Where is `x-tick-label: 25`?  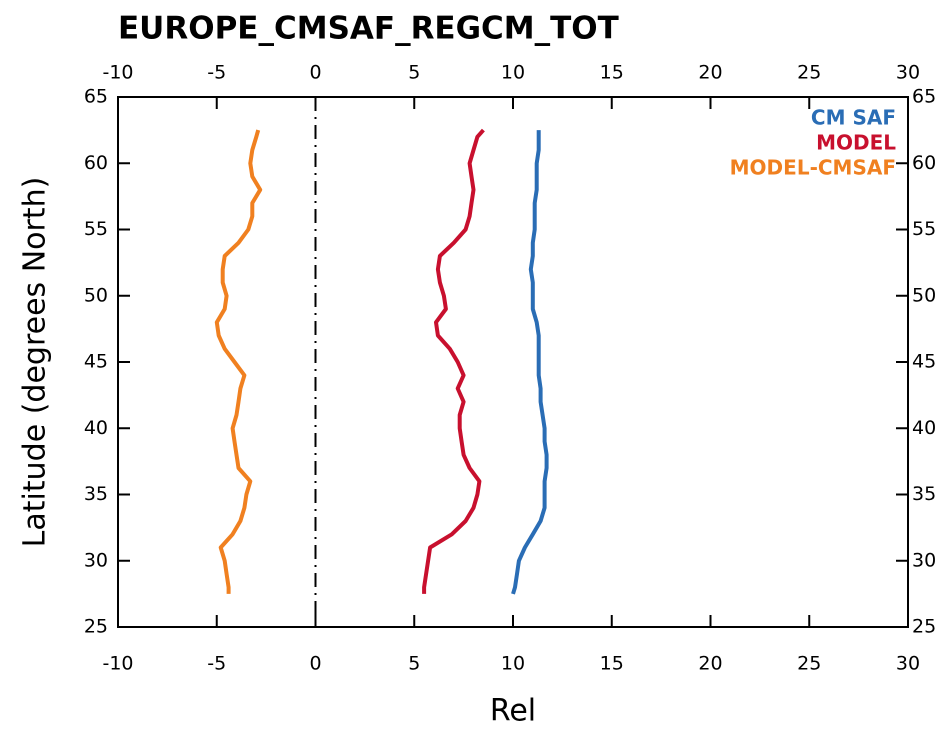
x-tick-label: 25 is located at coordinates (809, 664).